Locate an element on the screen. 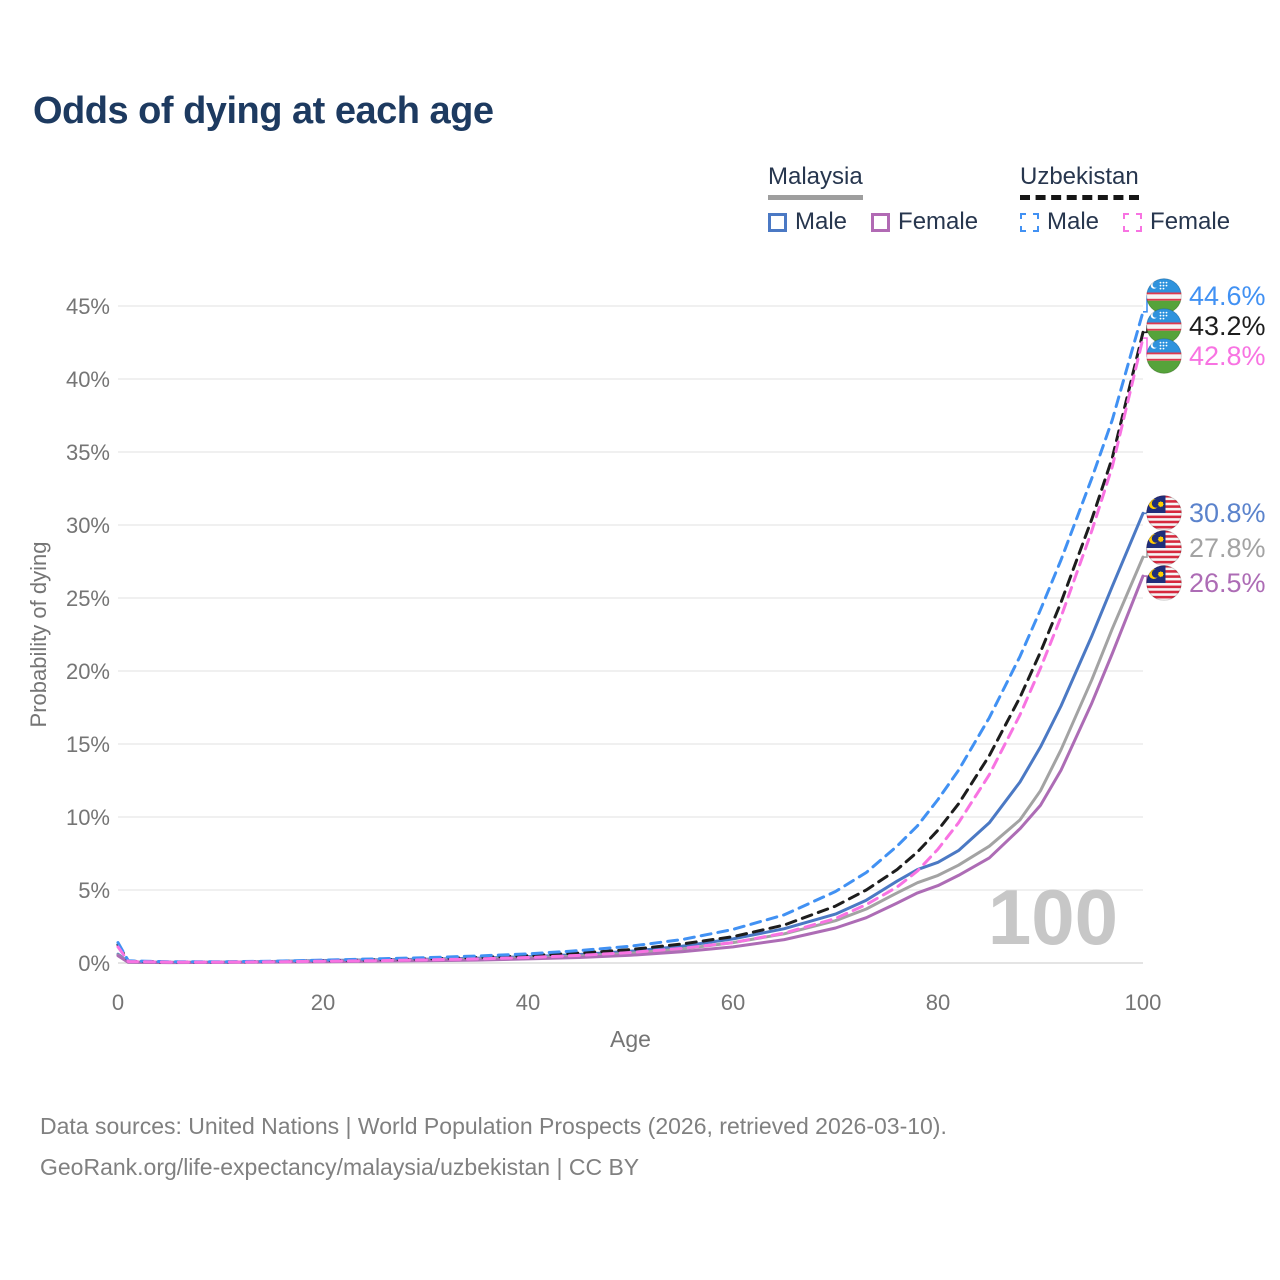 This screenshot has height=1280, width=1280. y-tick-label: 30% is located at coordinates (88, 525).